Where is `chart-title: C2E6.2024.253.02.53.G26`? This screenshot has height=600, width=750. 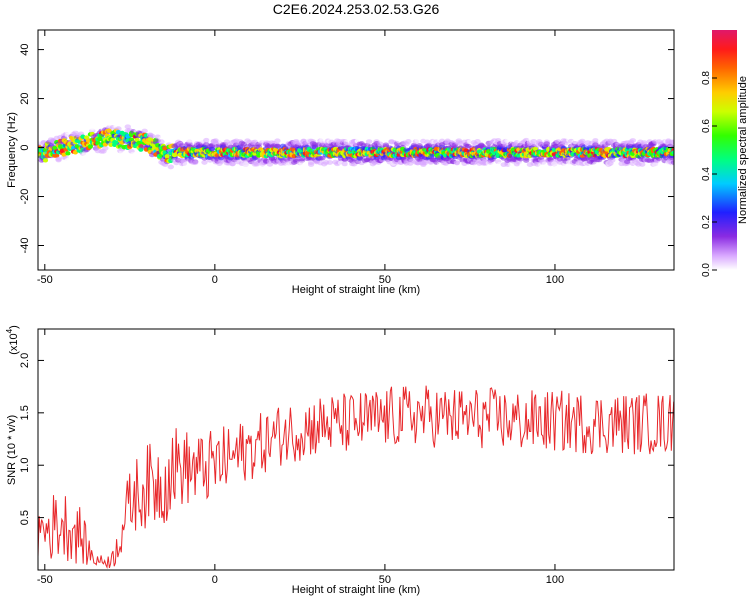 chart-title: C2E6.2024.253.02.53.G26 is located at coordinates (356, 9).